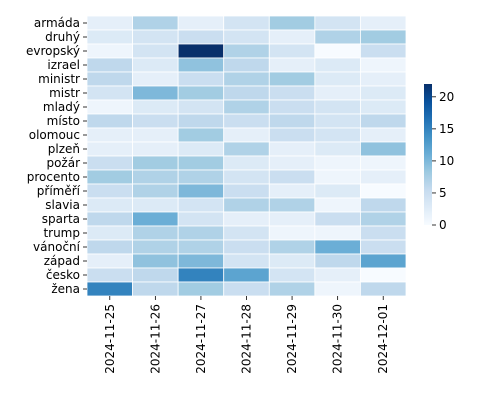  Describe the element at coordinates (428, 154) in the screenshot. I see `colorbar-gradient` at that location.